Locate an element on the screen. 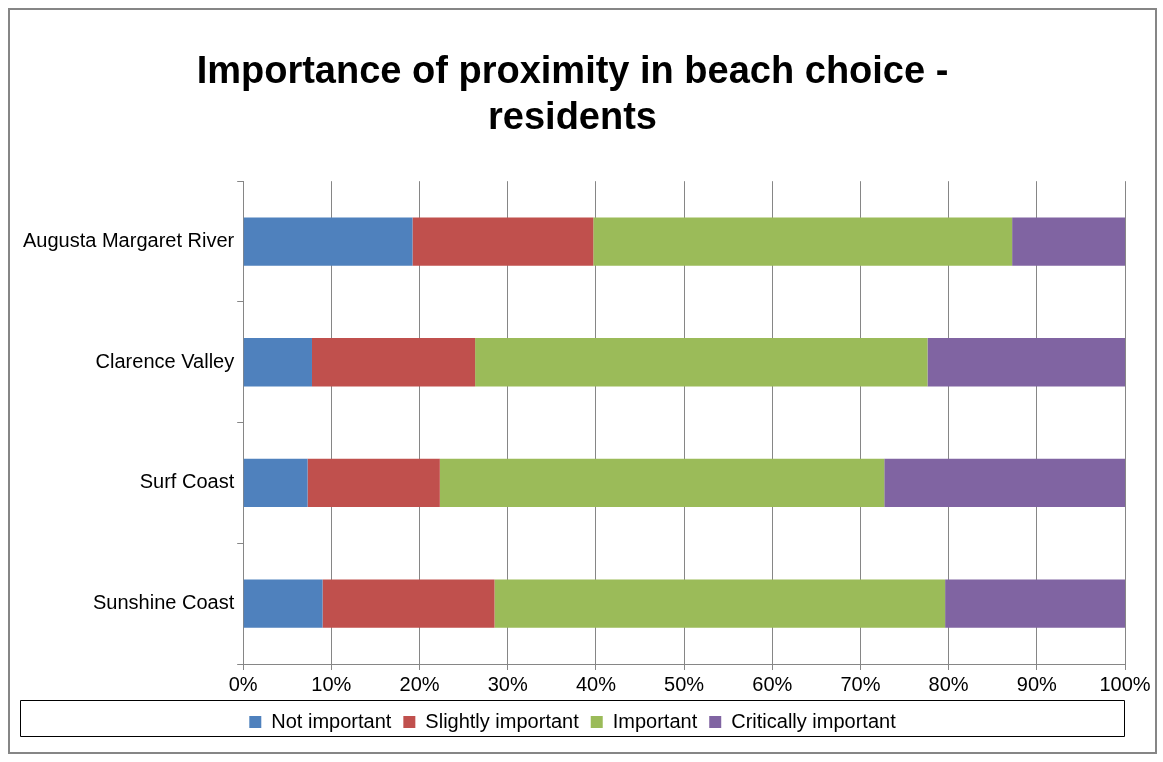  legend-label: Not important is located at coordinates (331, 720).